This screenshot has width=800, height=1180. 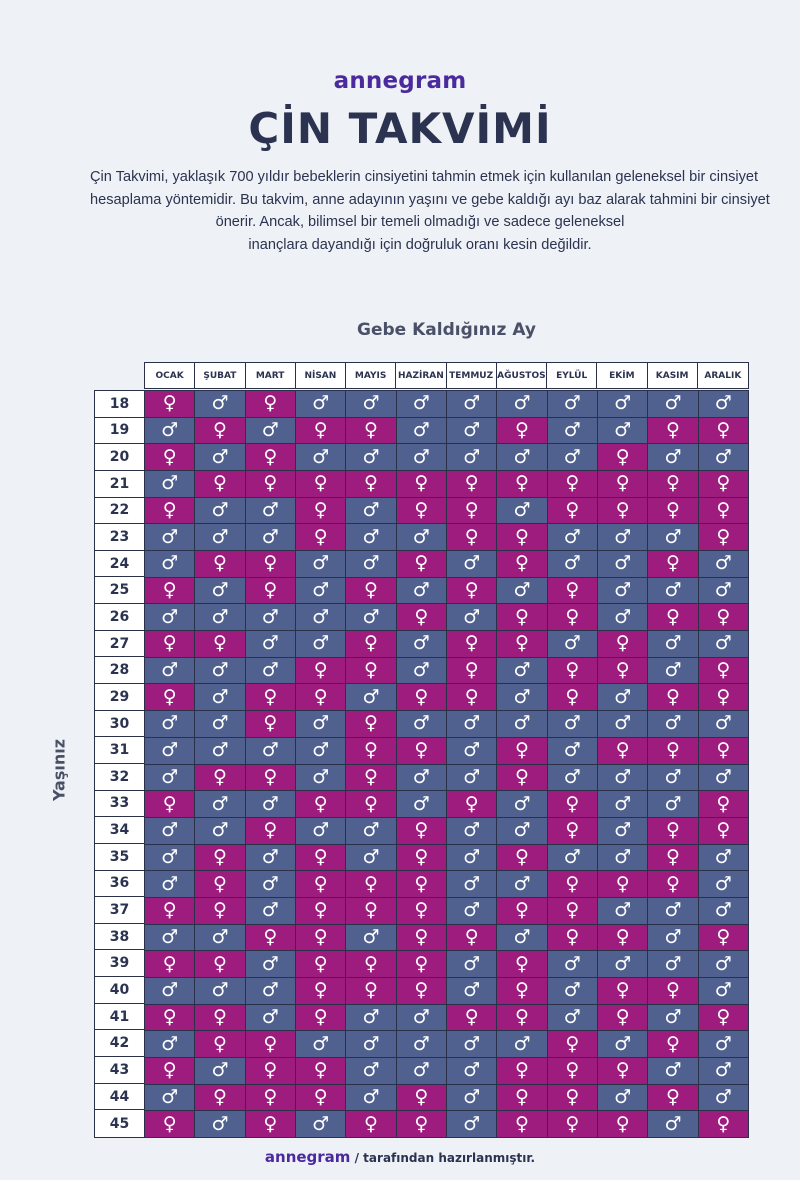 I want to click on x-axis-title: Gebe Kaldığınız Ay, so click(x=446, y=330).